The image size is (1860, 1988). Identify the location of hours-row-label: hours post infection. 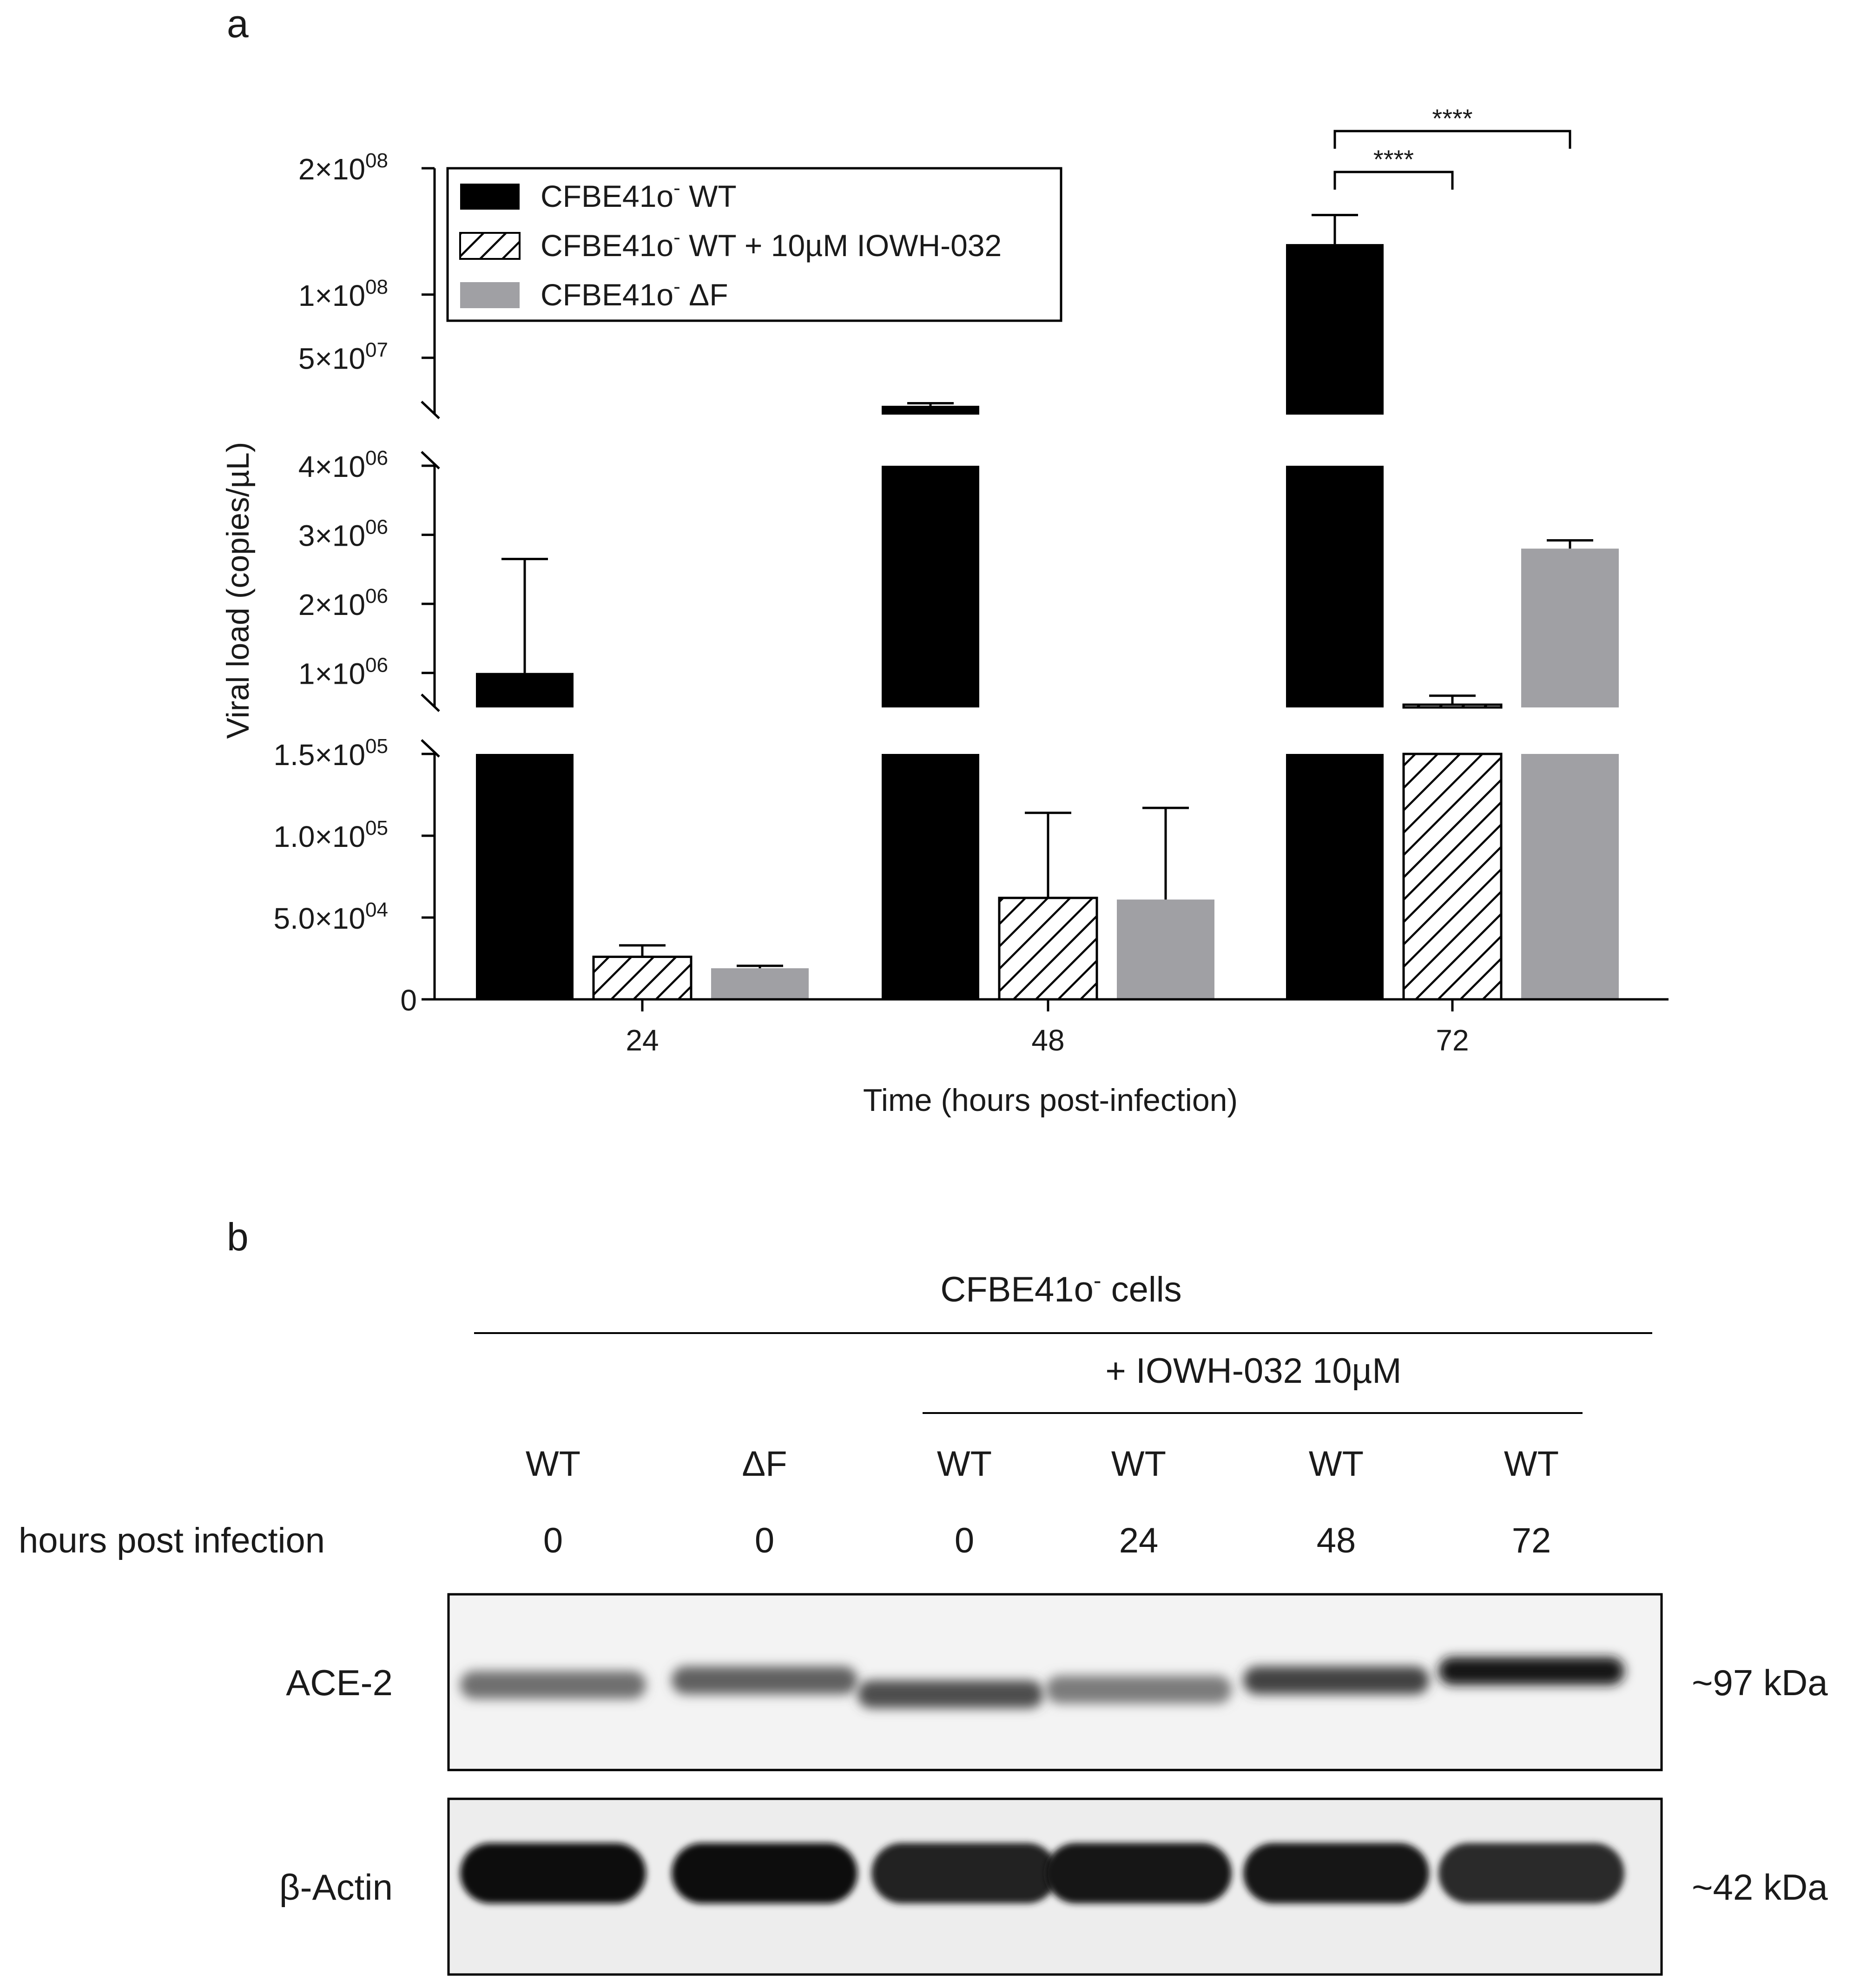
(172, 1541).